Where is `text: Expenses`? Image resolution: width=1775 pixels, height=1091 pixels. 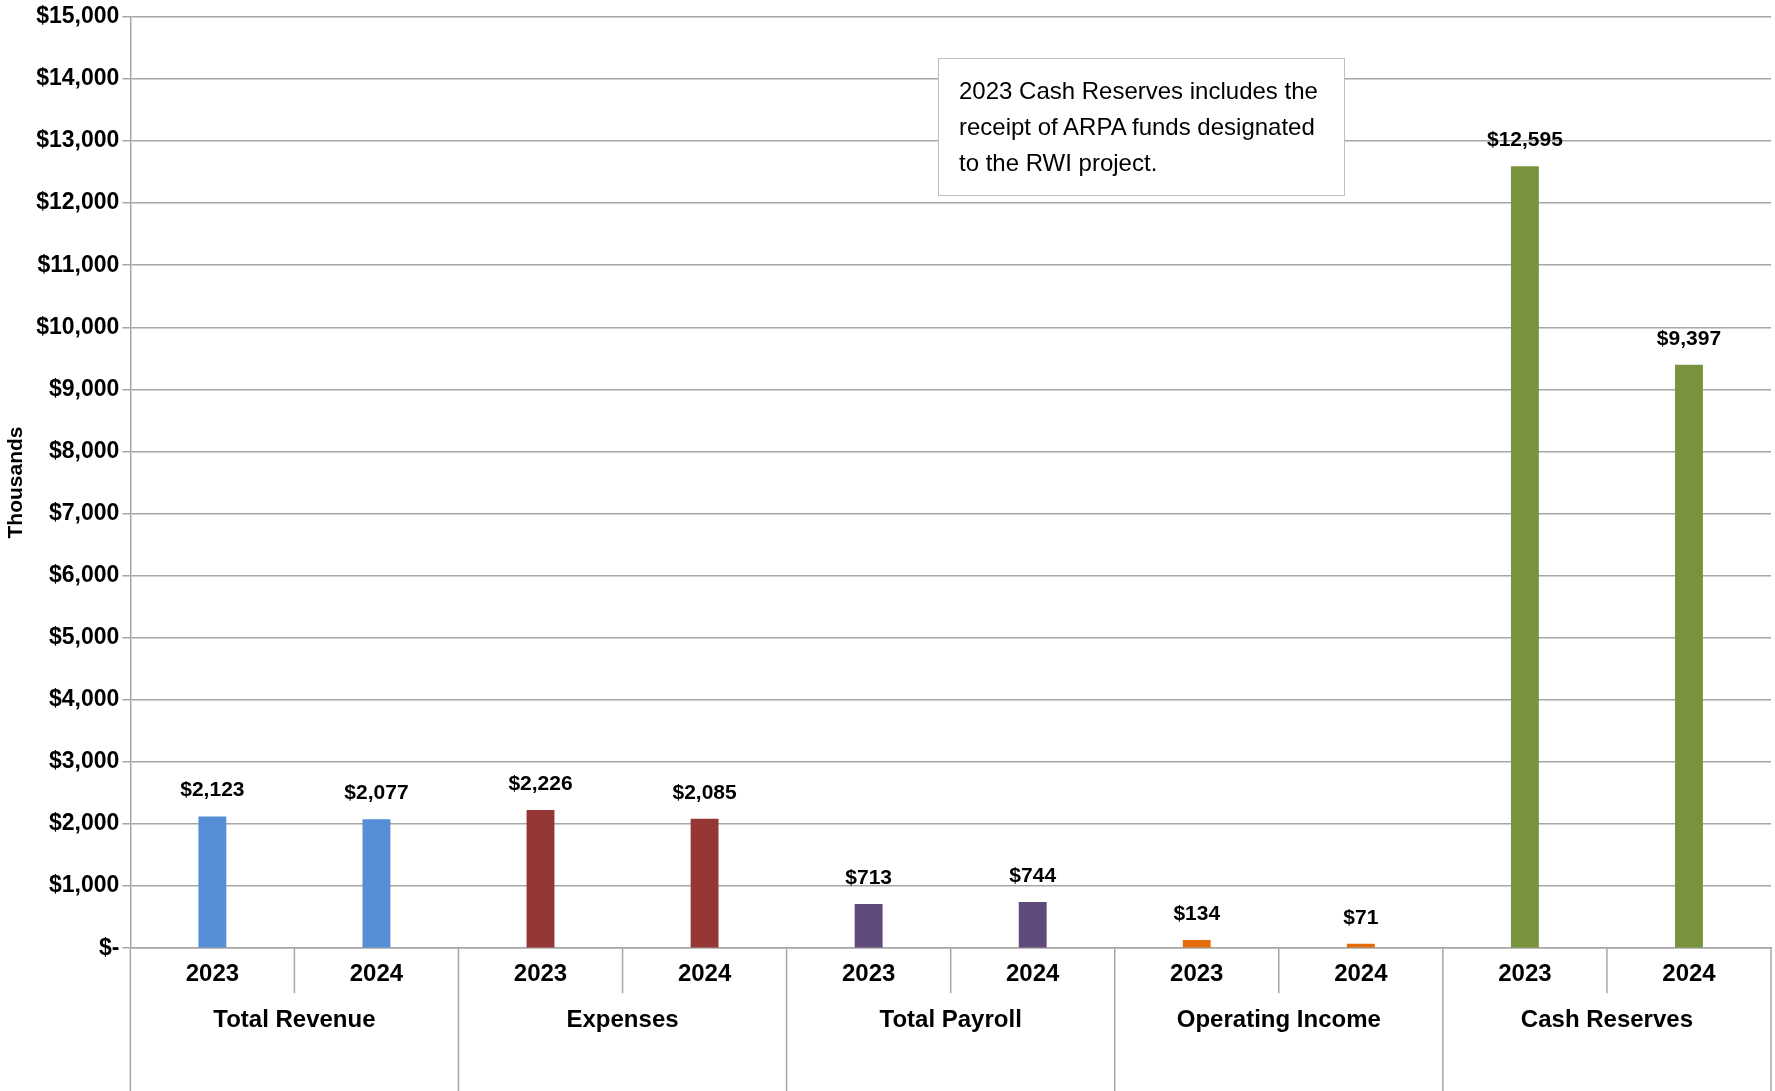
text: Expenses is located at coordinates (622, 1018).